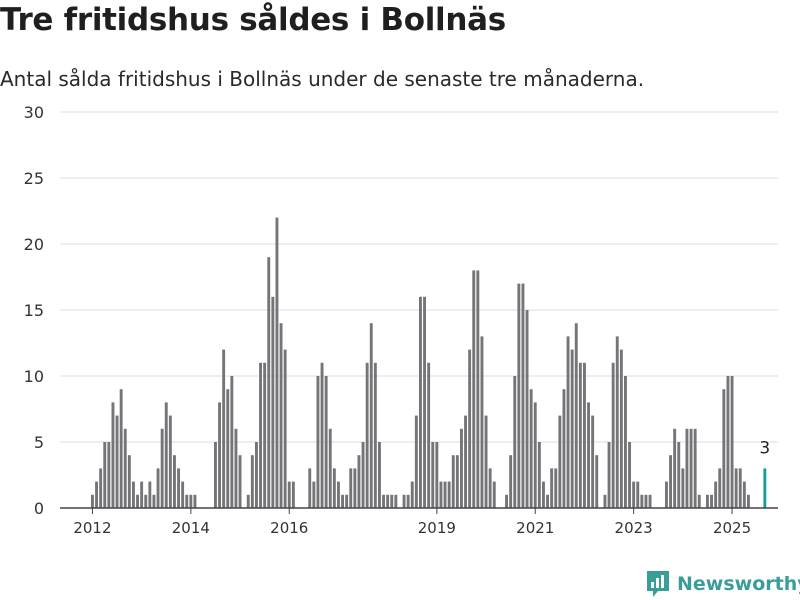  What do you see at coordinates (634, 528) in the screenshot?
I see `x-tick-label: 2023` at bounding box center [634, 528].